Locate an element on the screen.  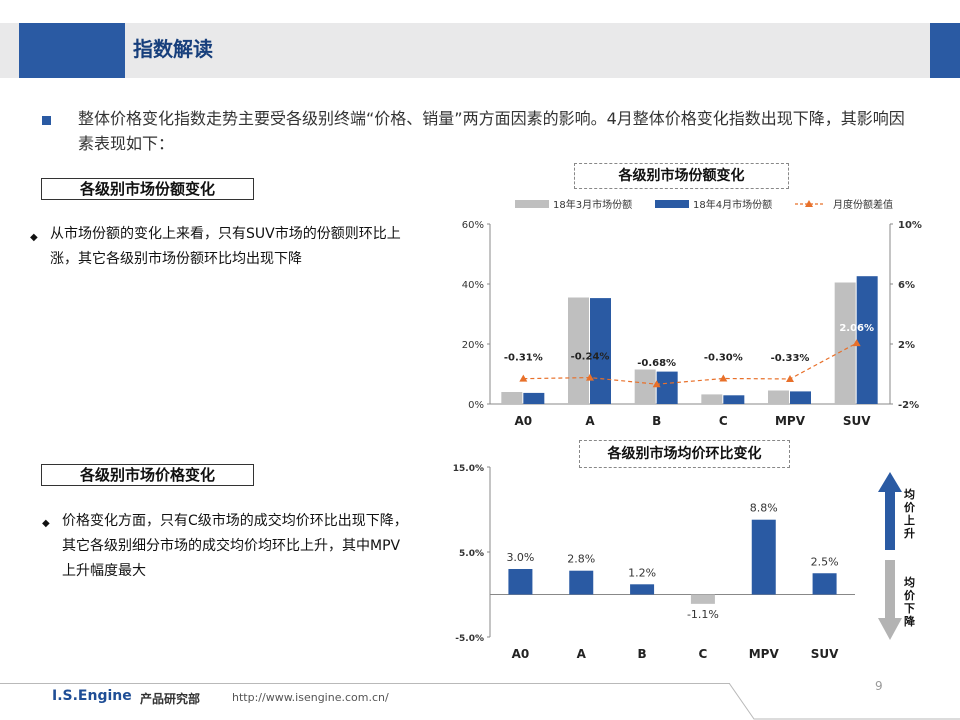
section-label-price: 各级别市场价格变化 is located at coordinates (147, 475).